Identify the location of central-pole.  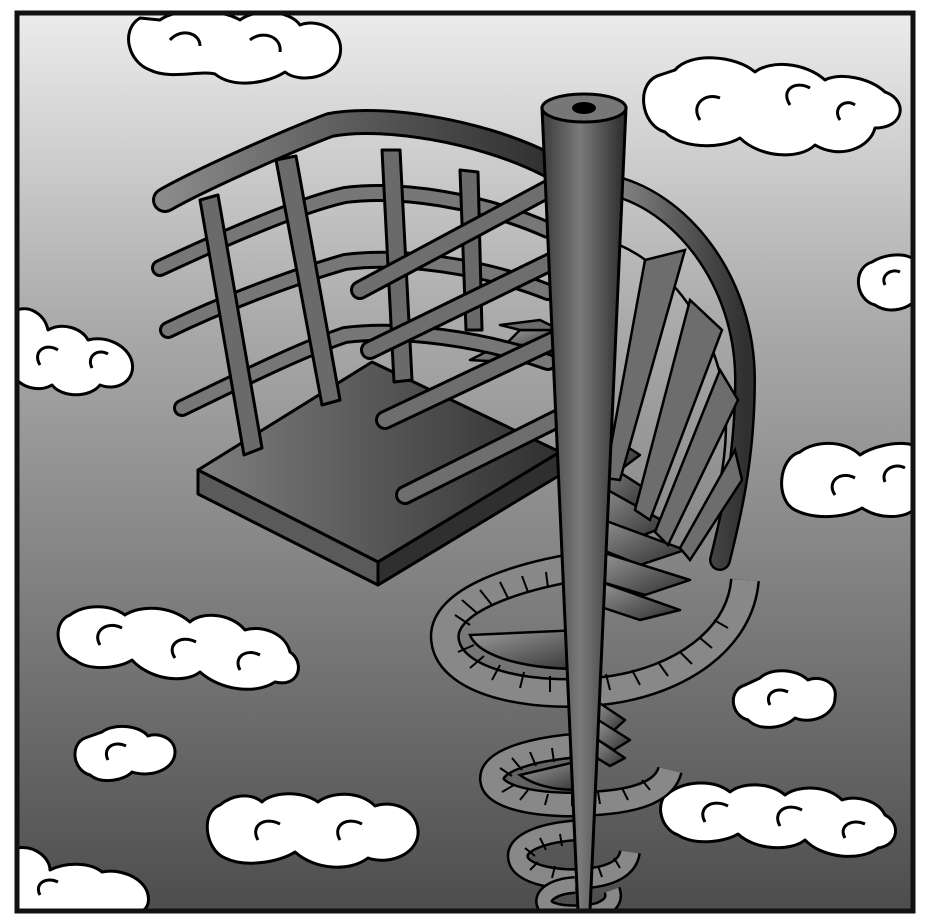
(584, 501).